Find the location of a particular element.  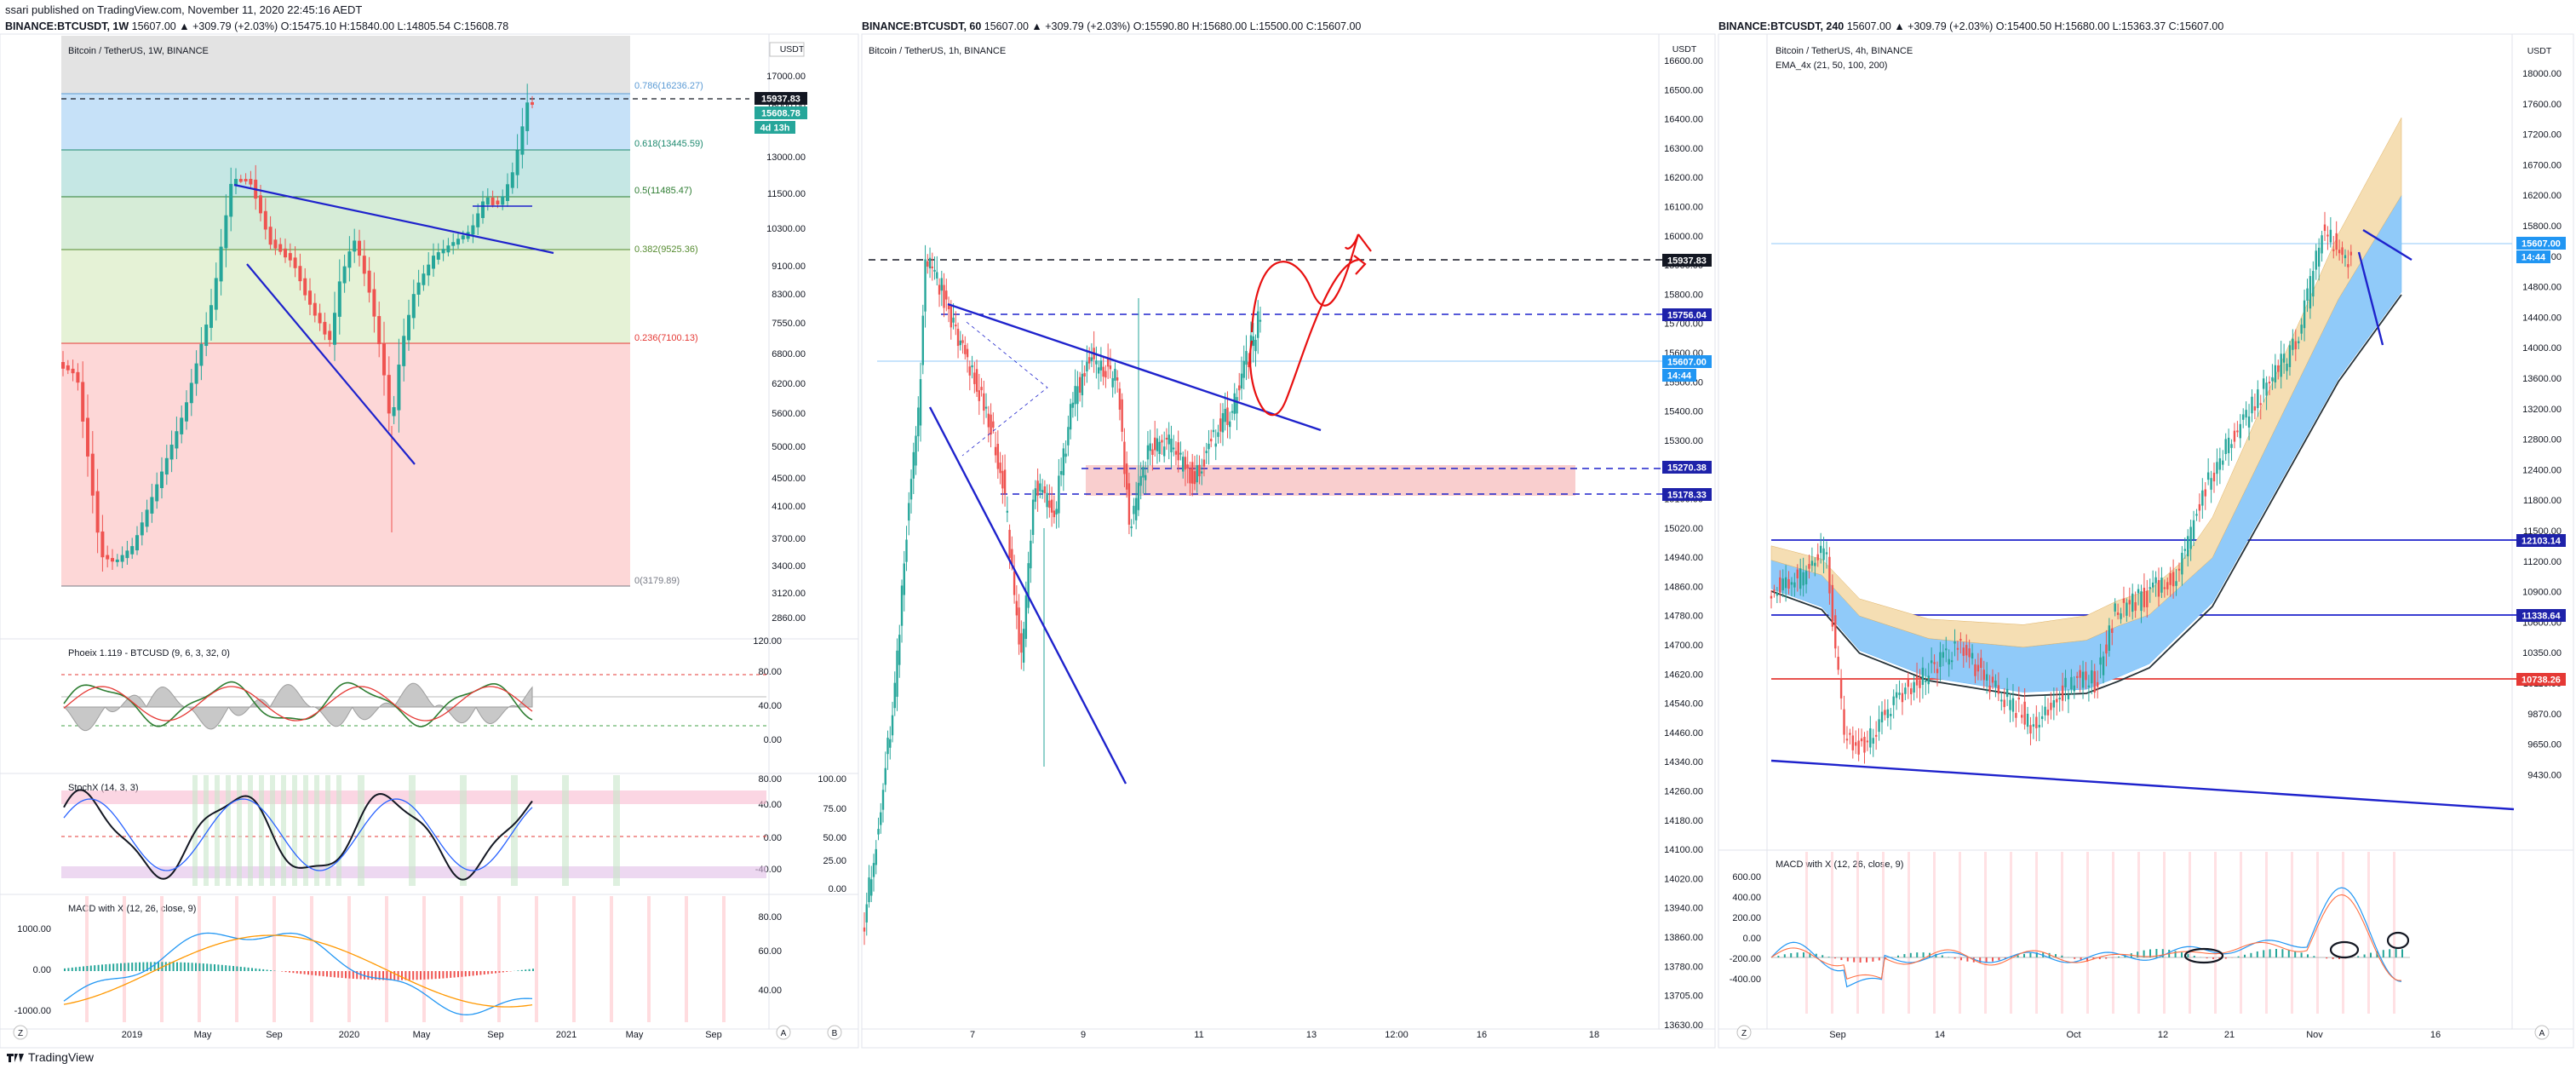

macd-signal is located at coordinates (2086, 938).